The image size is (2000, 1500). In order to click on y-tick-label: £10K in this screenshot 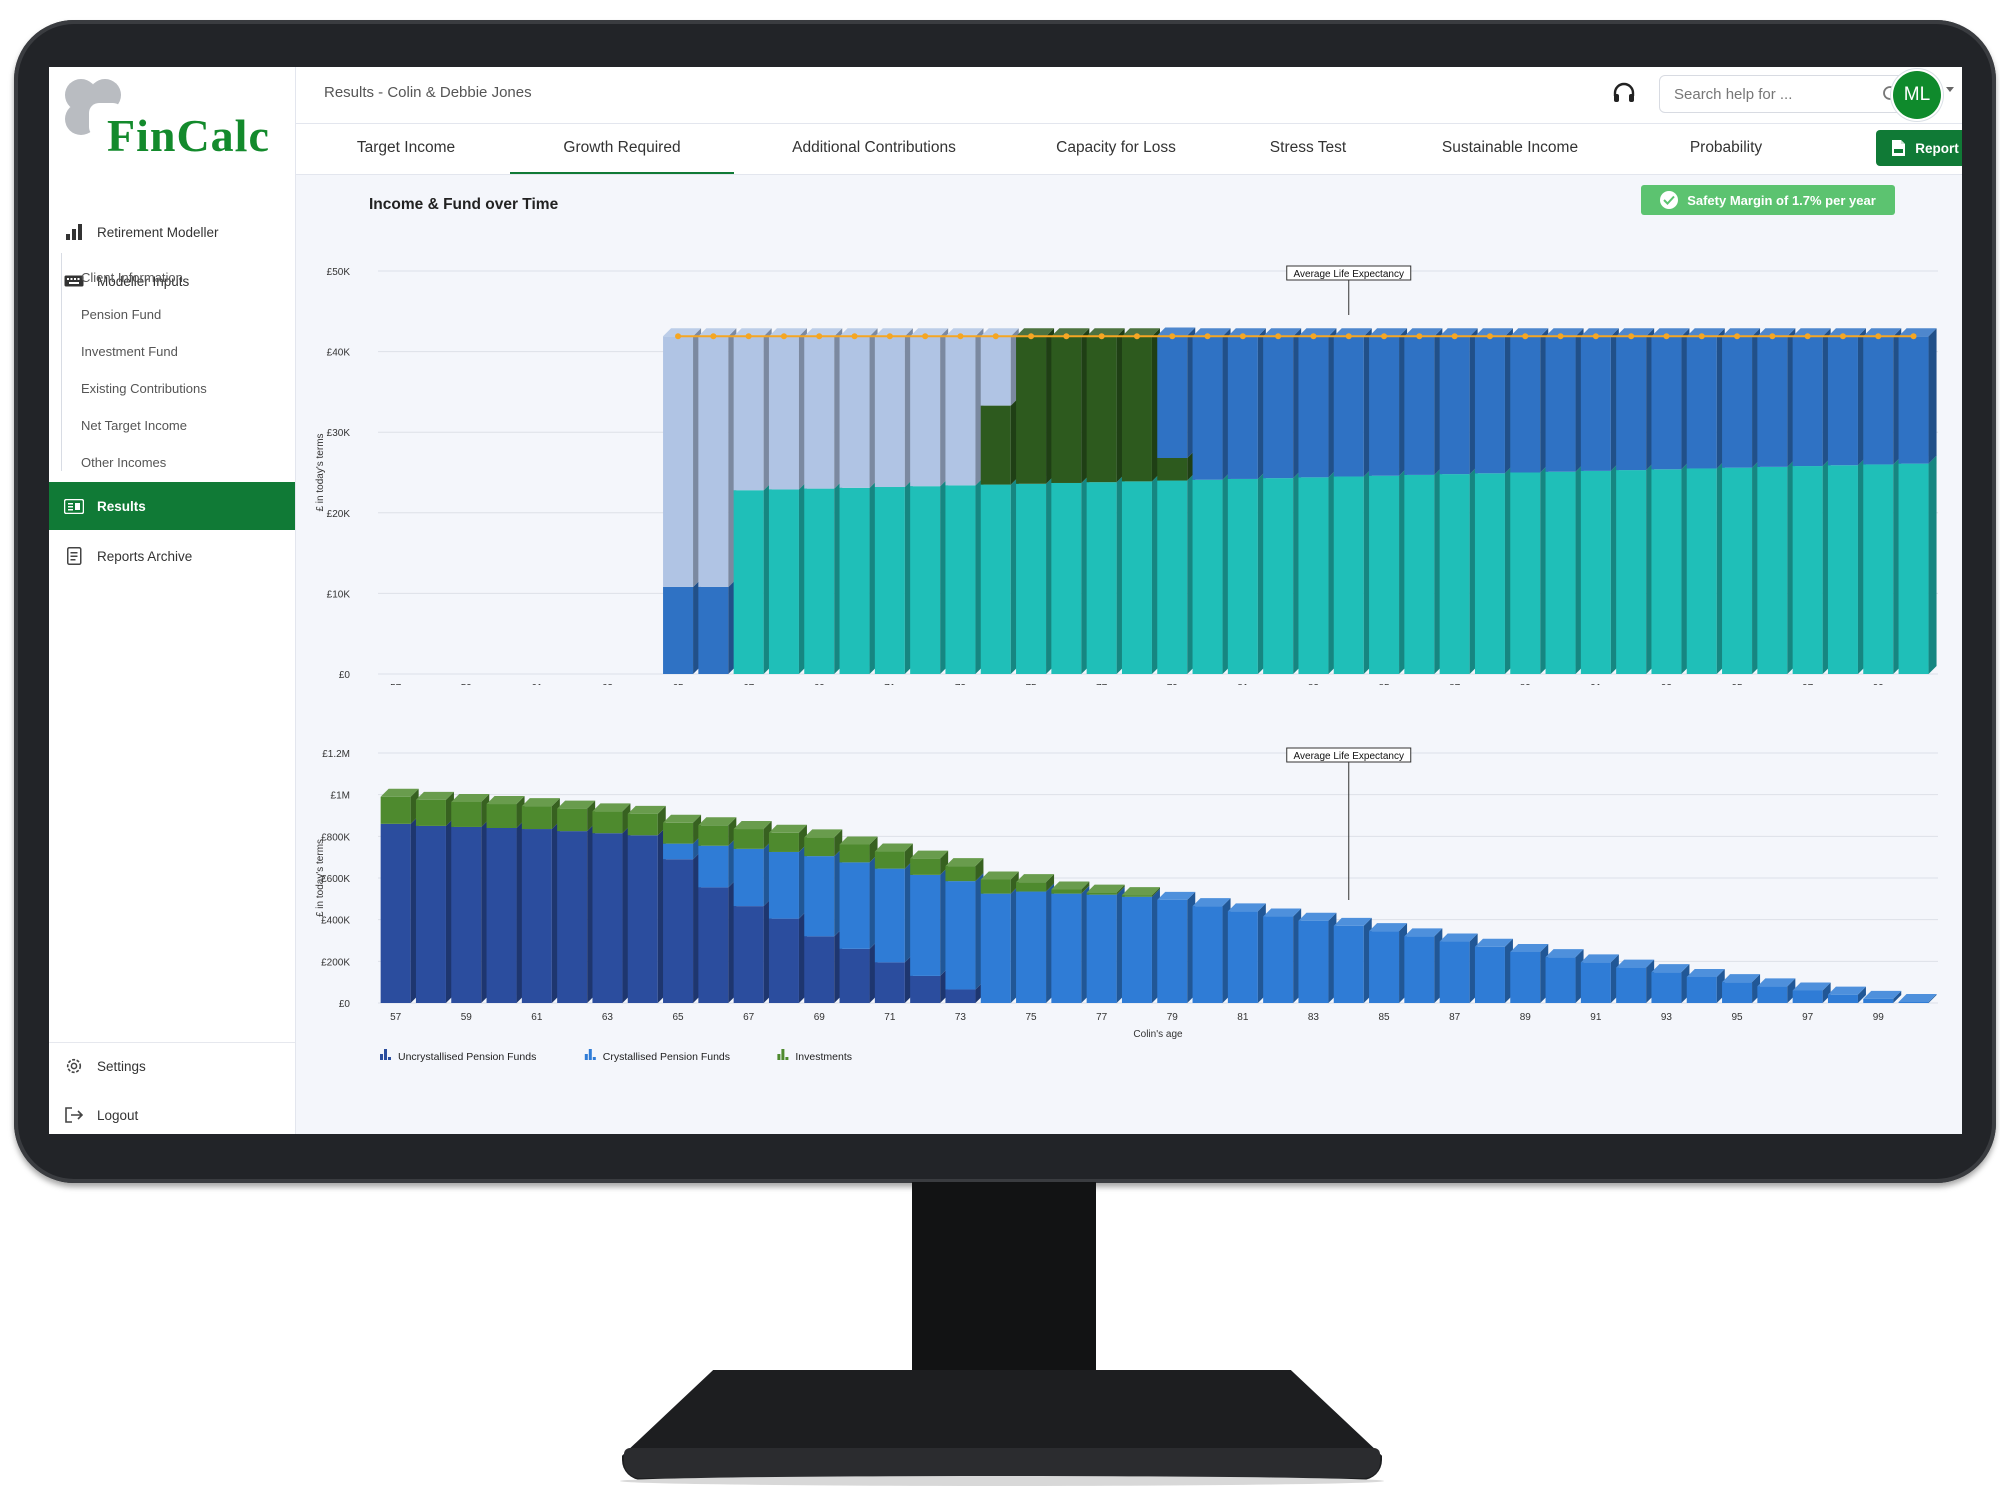, I will do `click(339, 594)`.